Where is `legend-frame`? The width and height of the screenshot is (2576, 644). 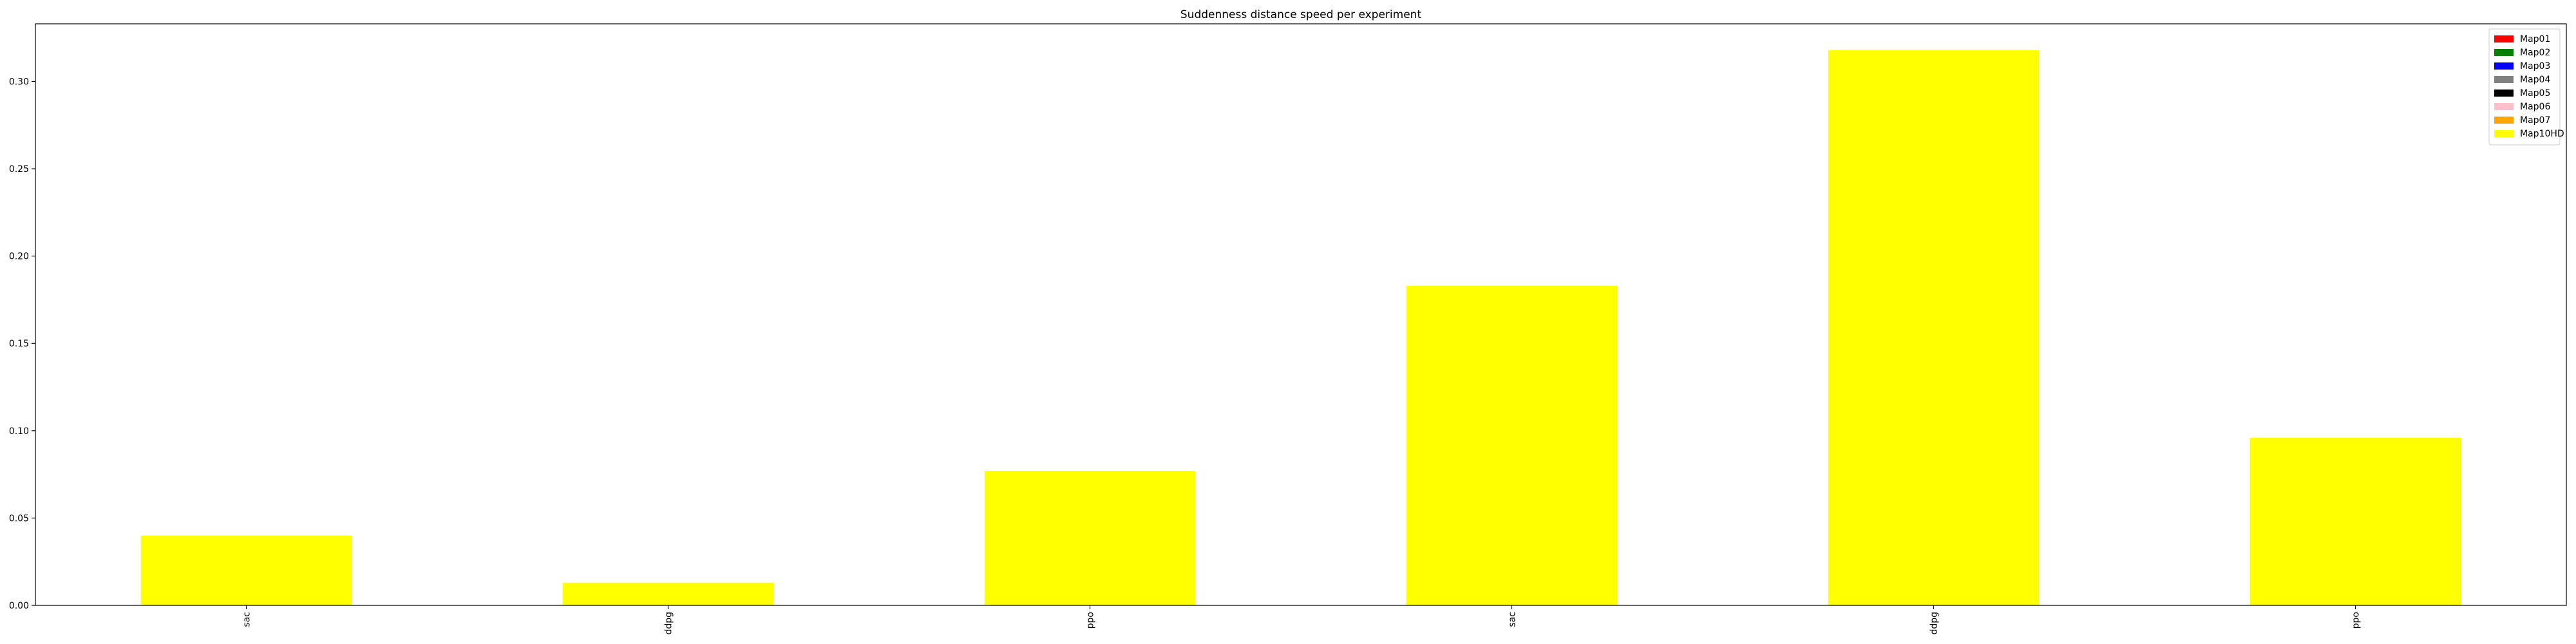 legend-frame is located at coordinates (2524, 87).